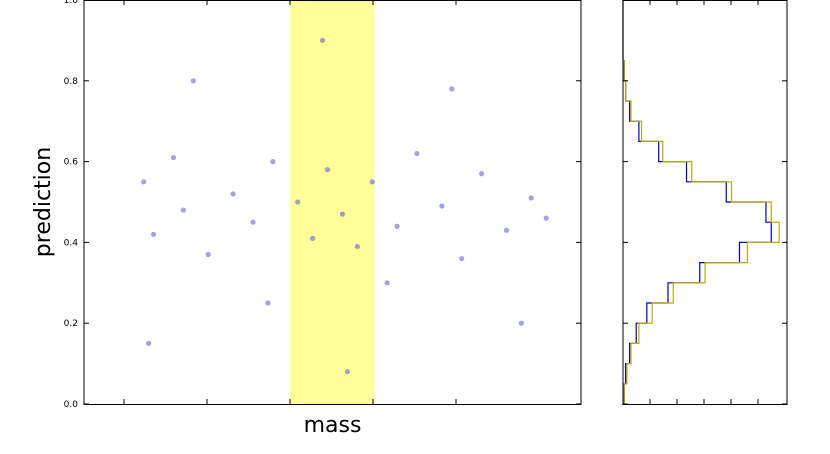 This screenshot has width=830, height=454. Describe the element at coordinates (333, 425) in the screenshot. I see `x-axis-label: mass` at that location.